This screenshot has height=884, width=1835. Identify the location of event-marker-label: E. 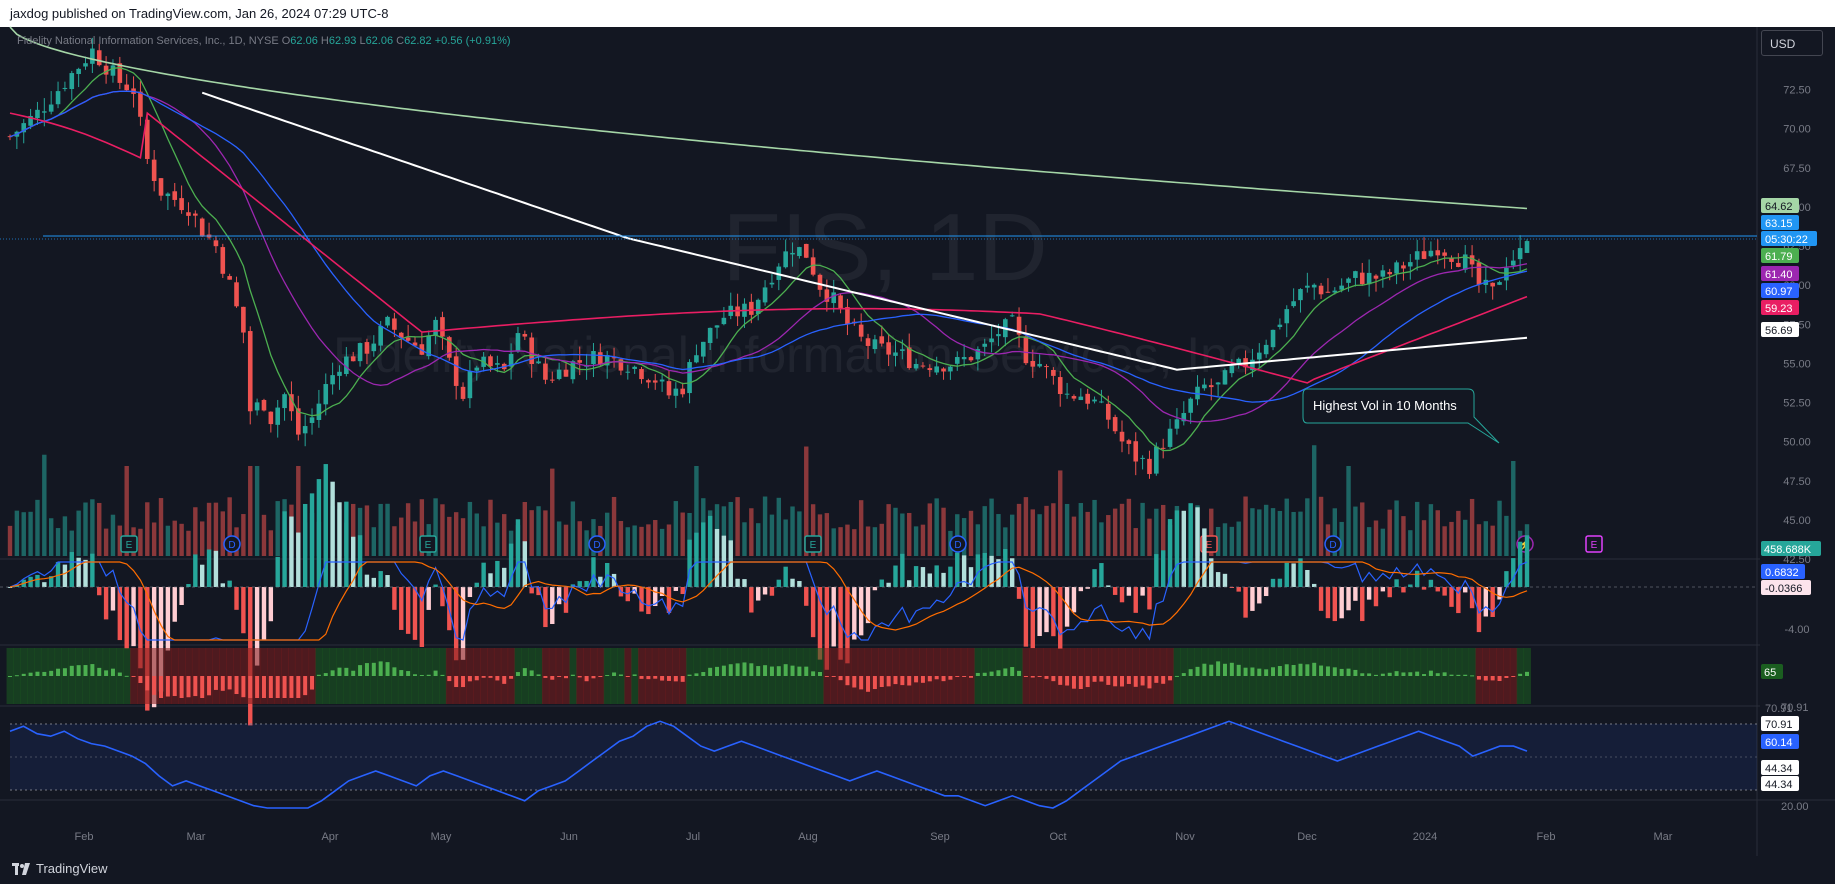
(129, 545).